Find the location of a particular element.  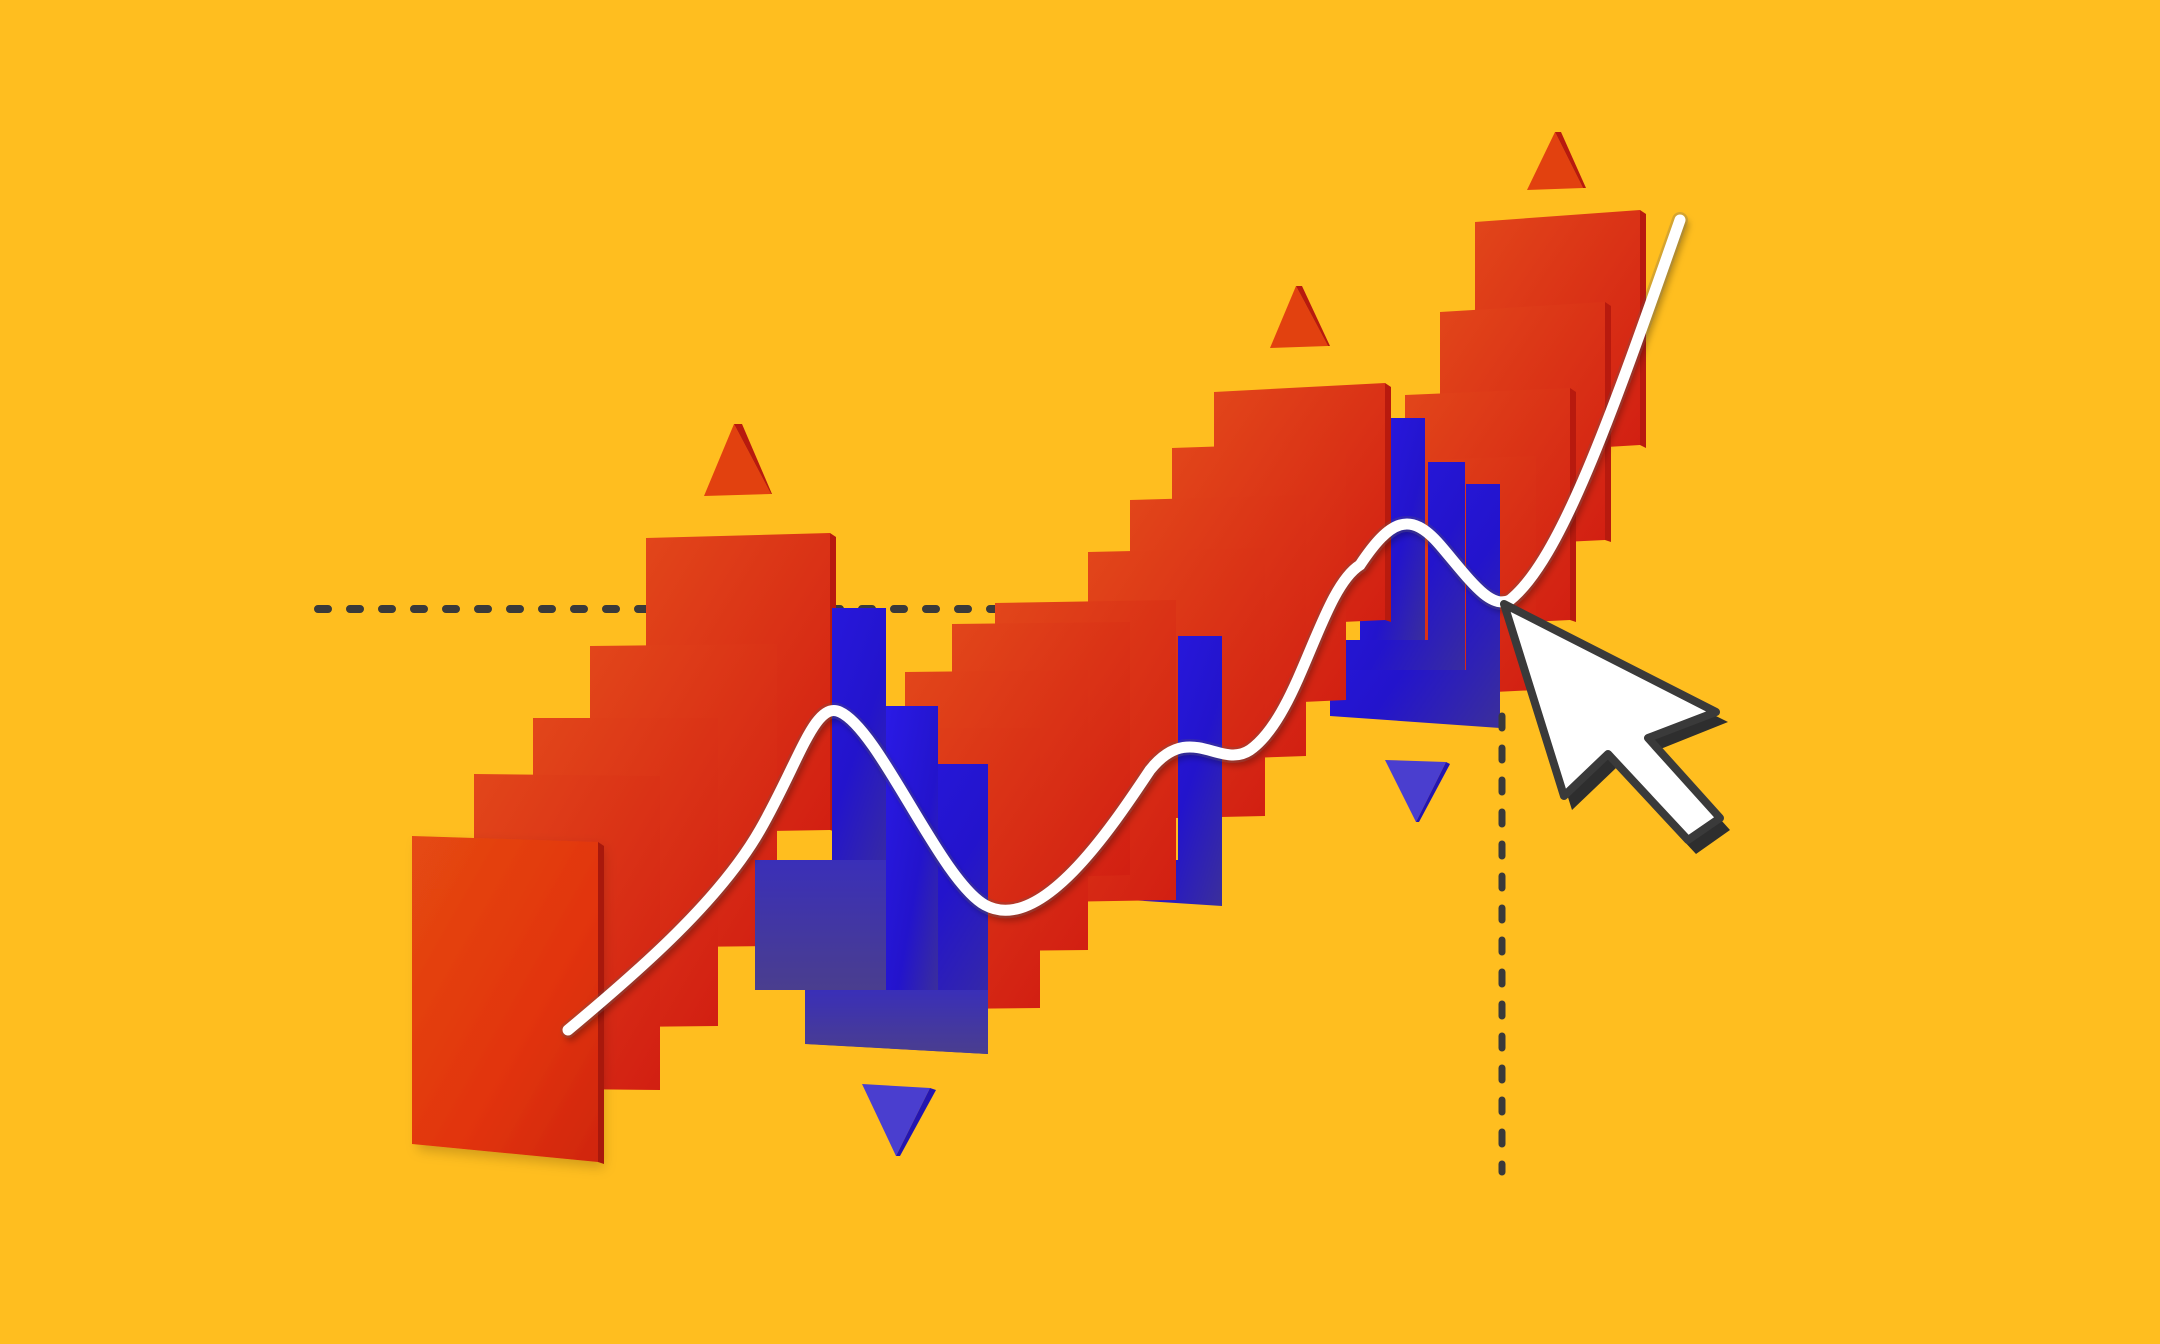

up-markers is located at coordinates (1145, 314).